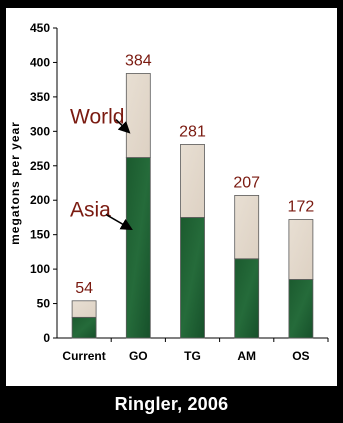 The image size is (343, 423). Describe the element at coordinates (246, 182) in the screenshot. I see `bar-total-label: 207` at that location.